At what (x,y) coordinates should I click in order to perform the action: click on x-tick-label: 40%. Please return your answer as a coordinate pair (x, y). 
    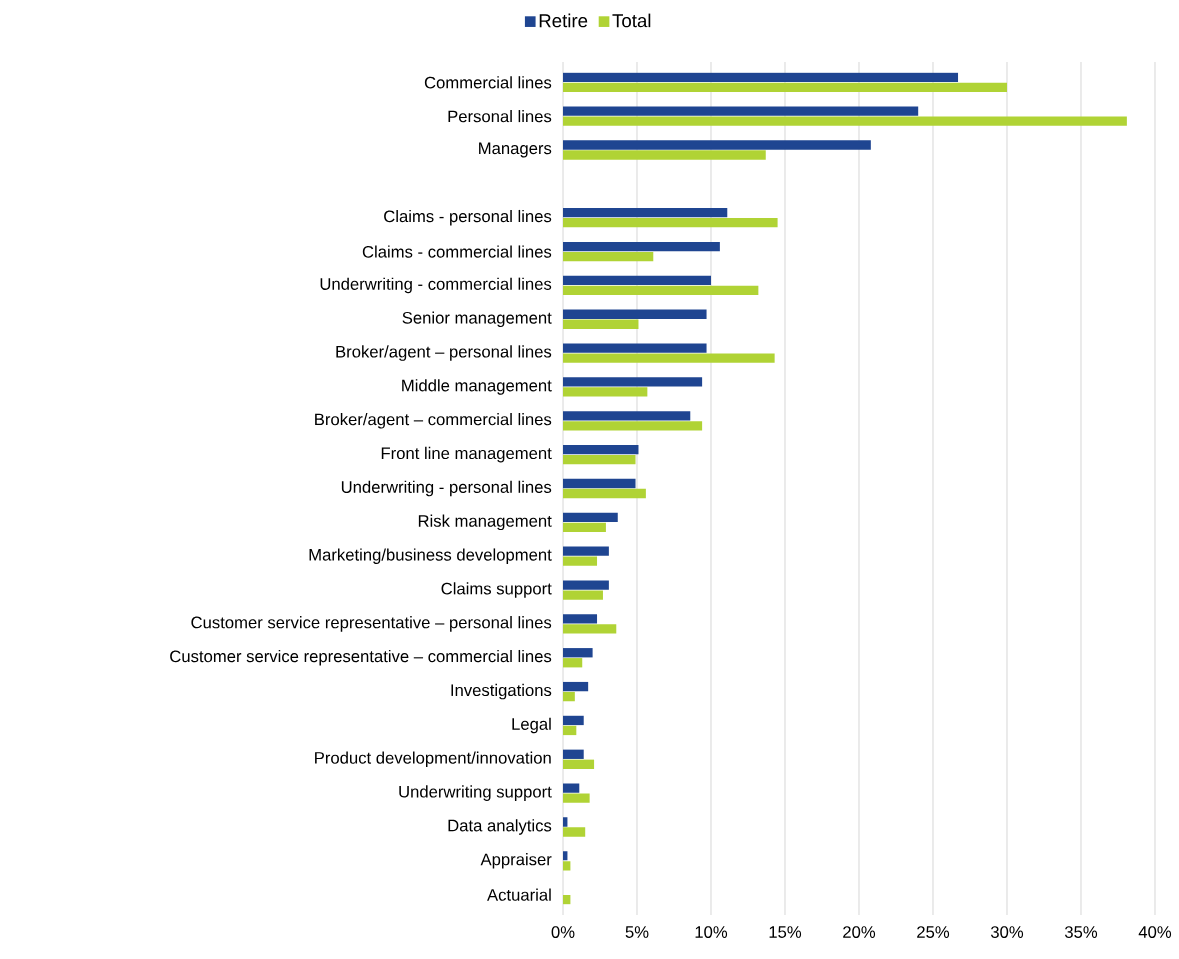
    Looking at the image, I should click on (1155, 932).